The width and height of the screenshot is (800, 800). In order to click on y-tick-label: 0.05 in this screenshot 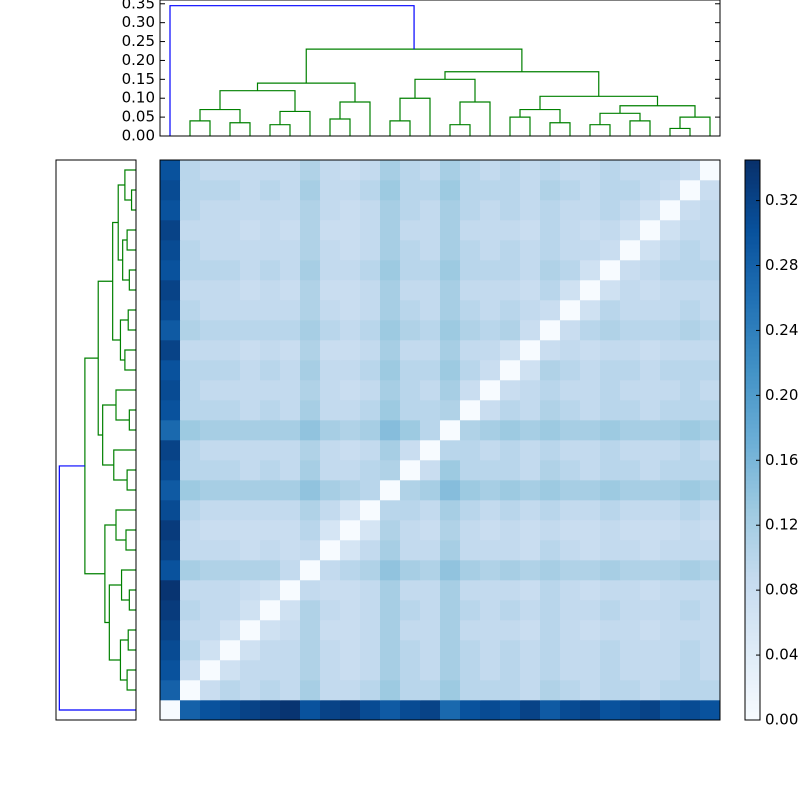, I will do `click(138, 117)`.